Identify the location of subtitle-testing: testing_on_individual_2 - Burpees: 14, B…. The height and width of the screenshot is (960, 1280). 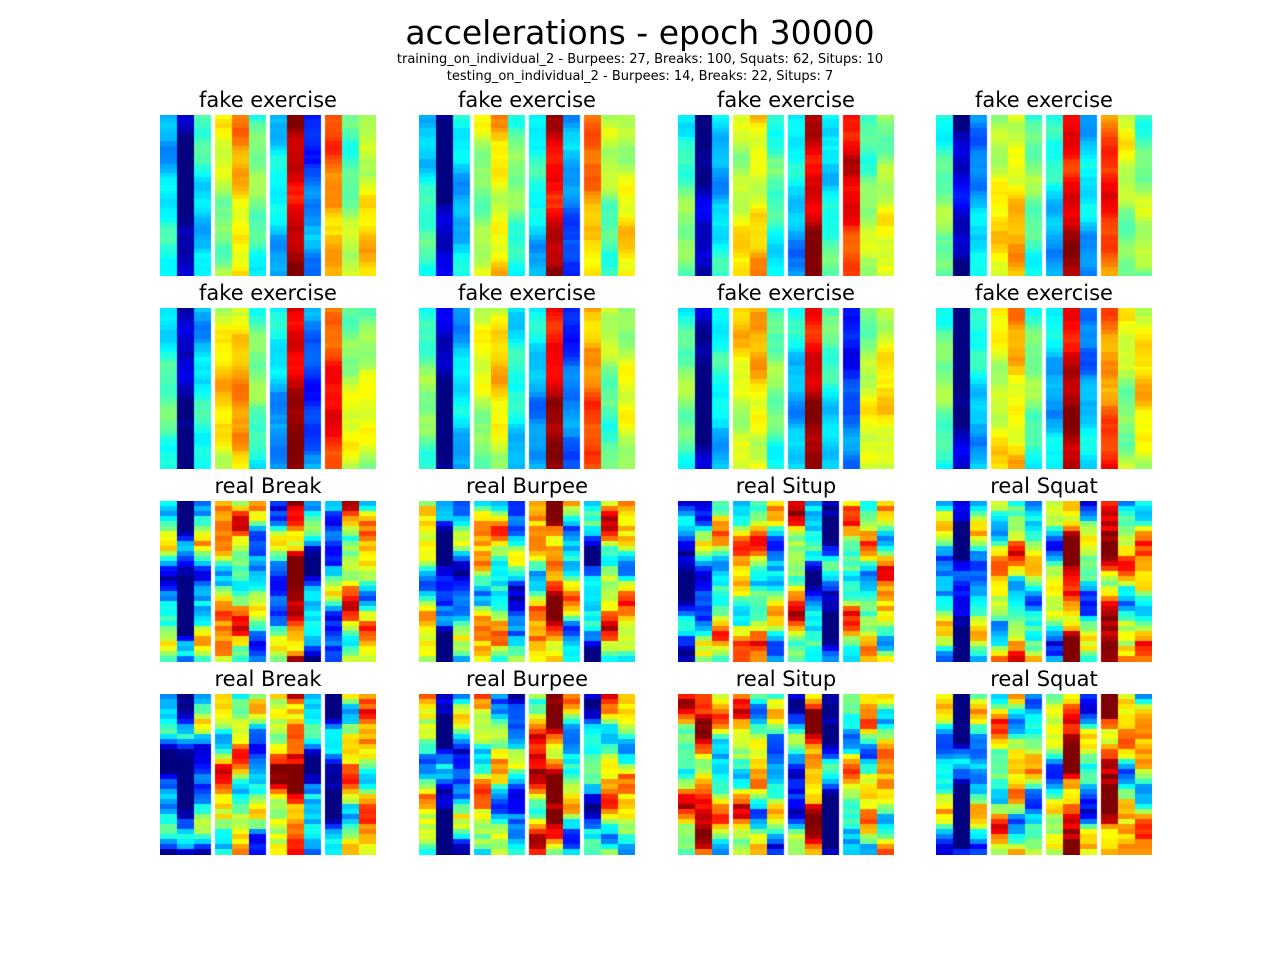
(640, 76).